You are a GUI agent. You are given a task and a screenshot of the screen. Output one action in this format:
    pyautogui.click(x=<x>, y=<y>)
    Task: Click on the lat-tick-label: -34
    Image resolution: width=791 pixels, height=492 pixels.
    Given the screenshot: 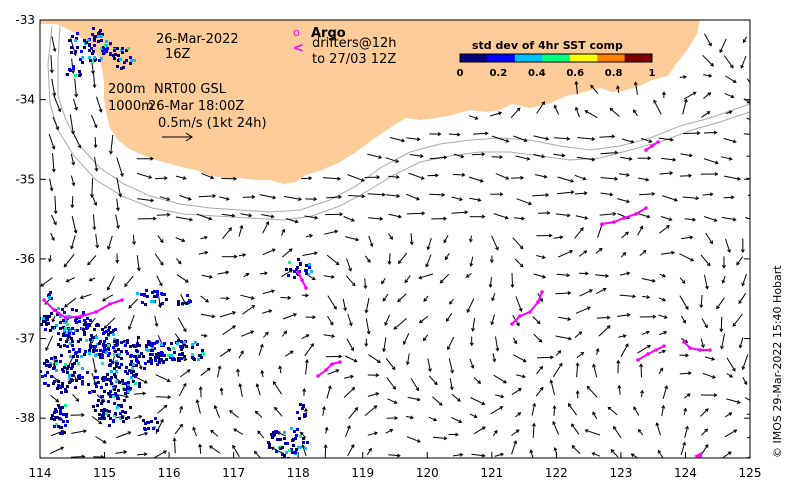 What is the action you would take?
    pyautogui.click(x=25, y=100)
    